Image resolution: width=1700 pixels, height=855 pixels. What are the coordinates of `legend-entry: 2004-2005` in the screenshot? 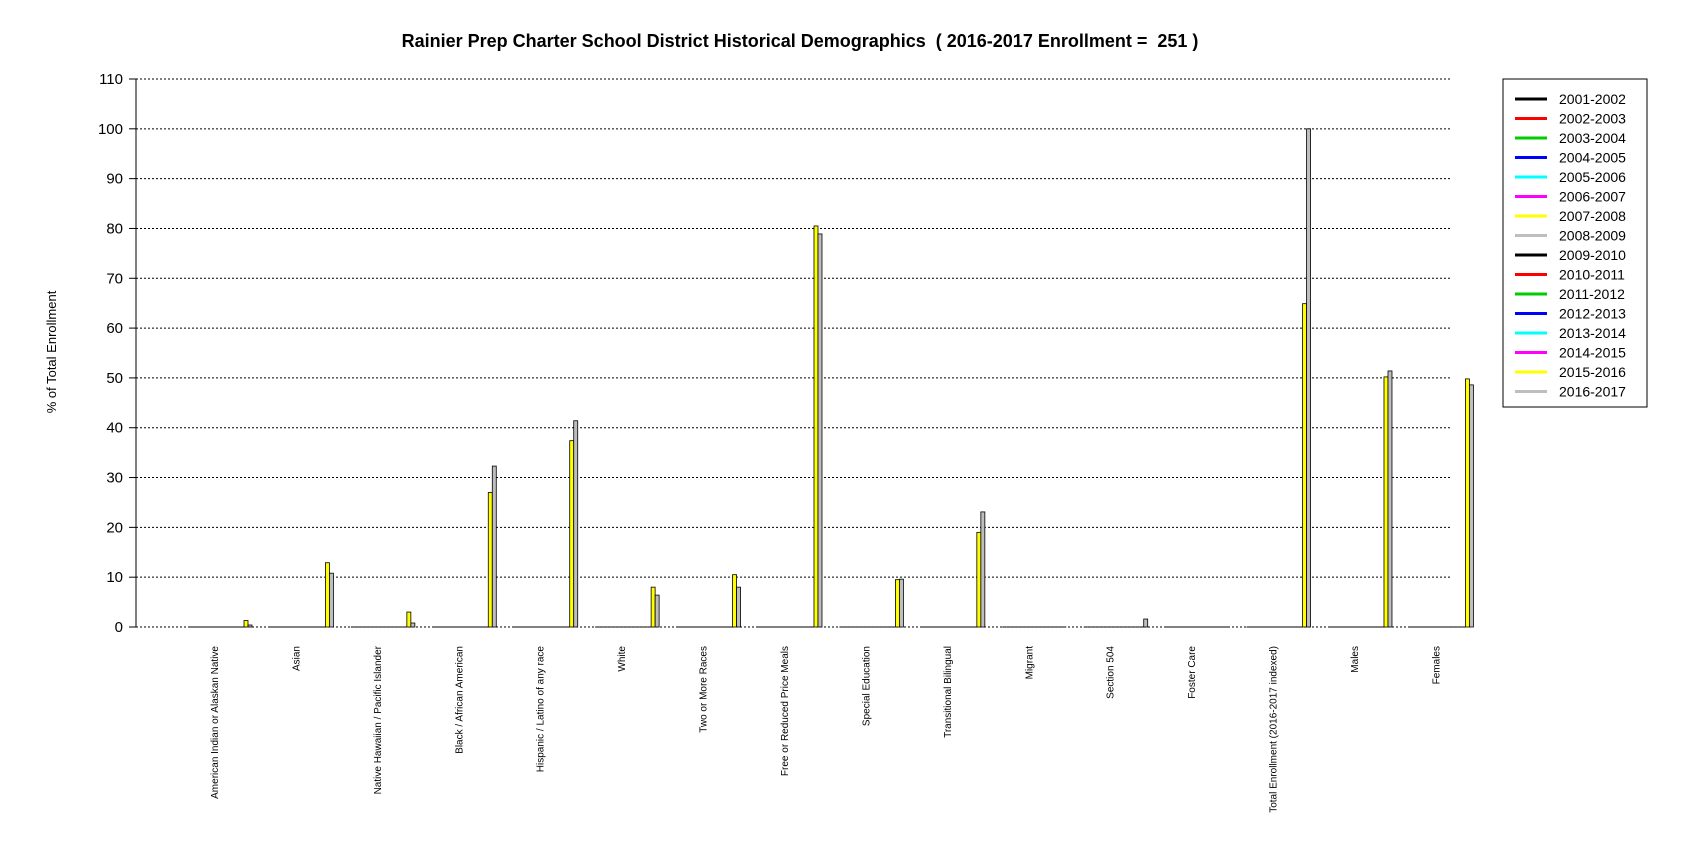 It's located at (1592, 158).